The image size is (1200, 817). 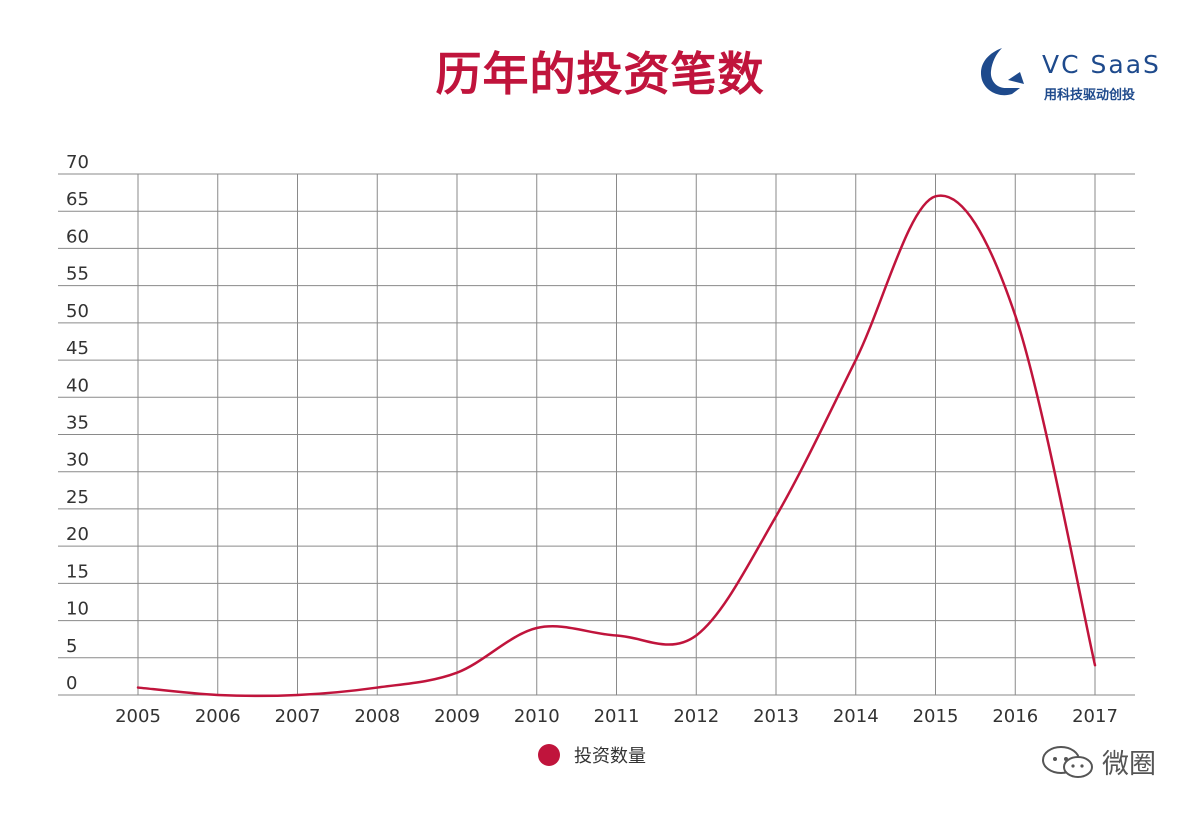 I want to click on x-tick-label: 2013, so click(x=776, y=716).